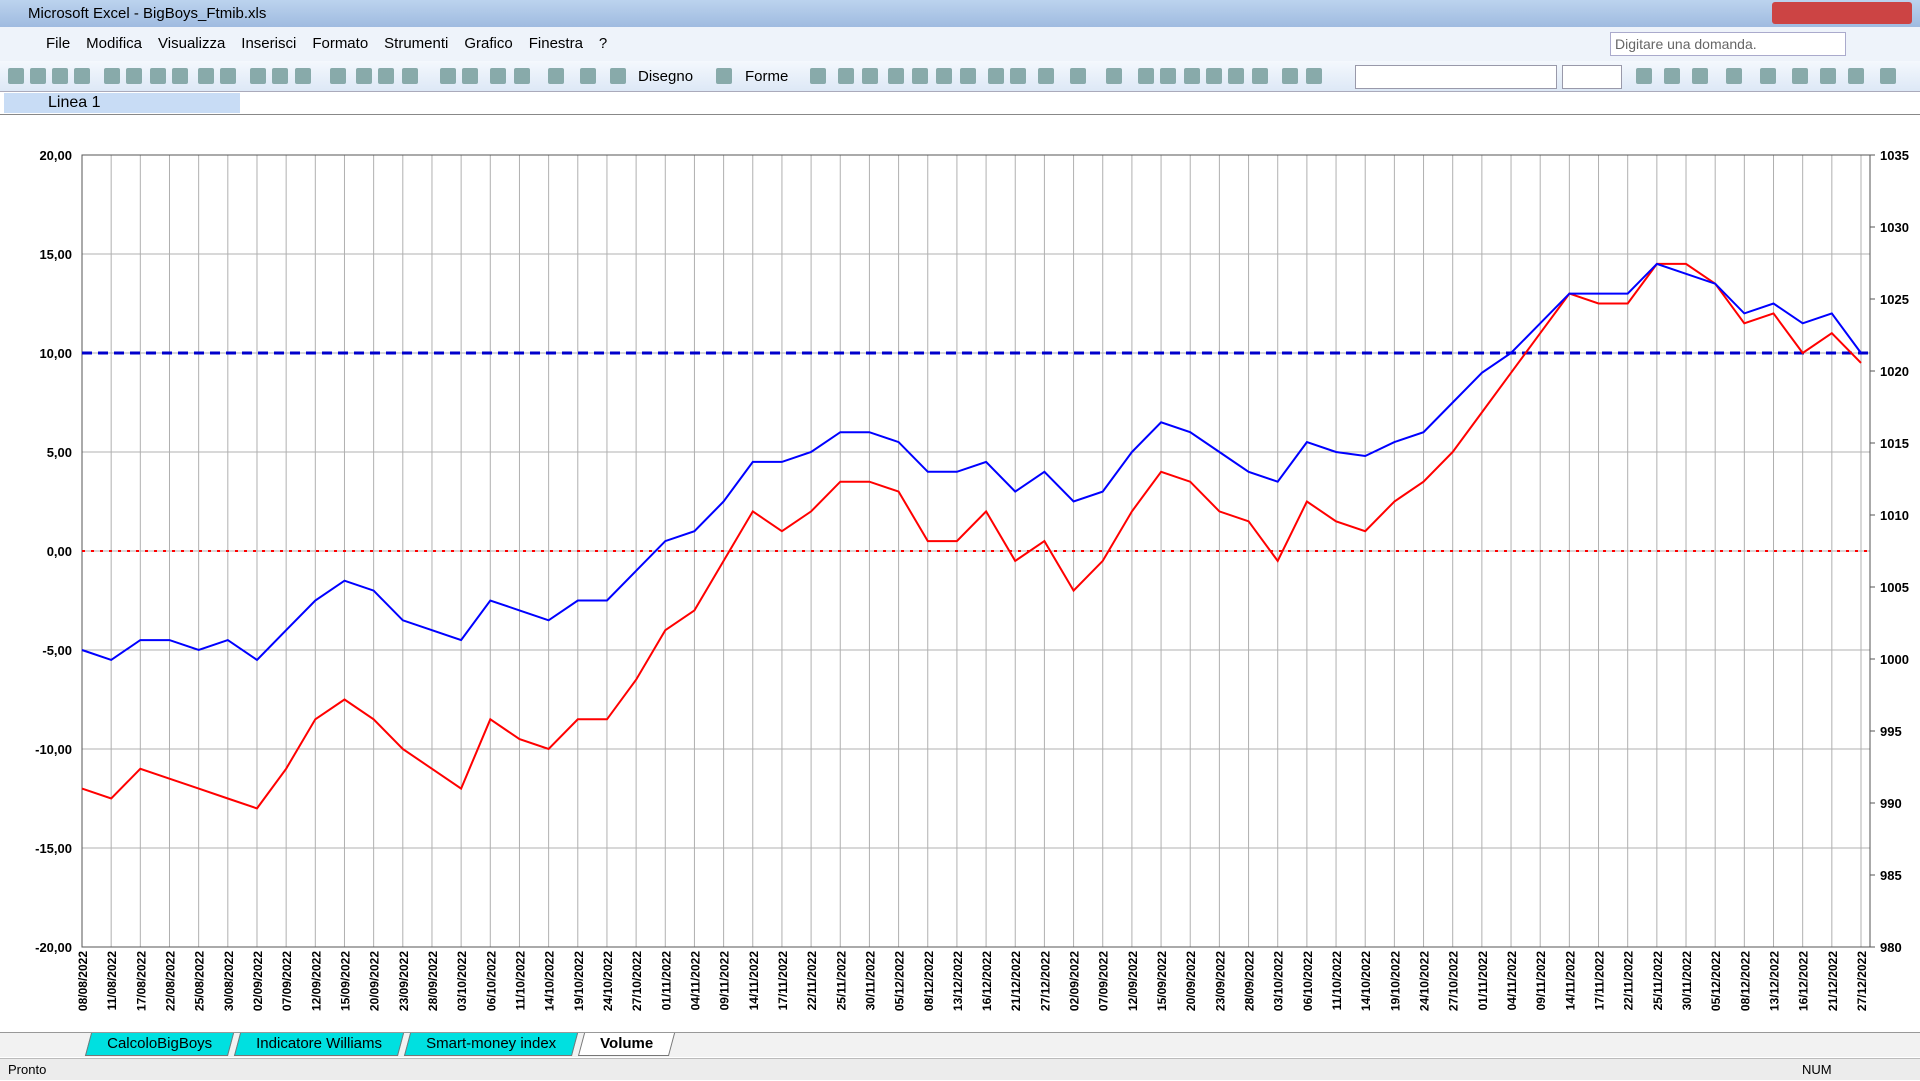  Describe the element at coordinates (960, 13) in the screenshot. I see `title-bar: Microsoft Excel - BigBoys_Ftmib.xls` at that location.